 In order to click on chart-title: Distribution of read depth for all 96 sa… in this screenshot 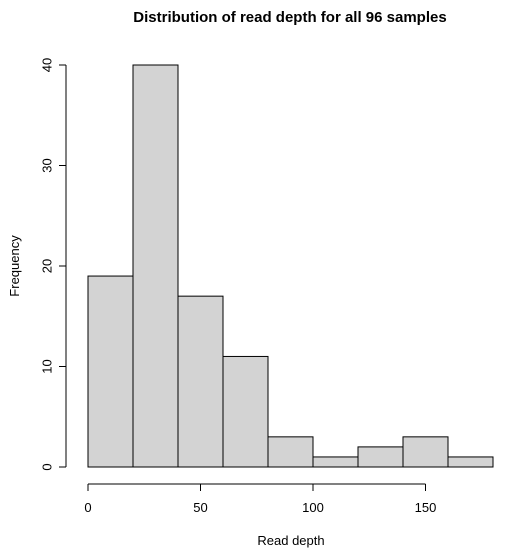, I will do `click(289, 17)`.